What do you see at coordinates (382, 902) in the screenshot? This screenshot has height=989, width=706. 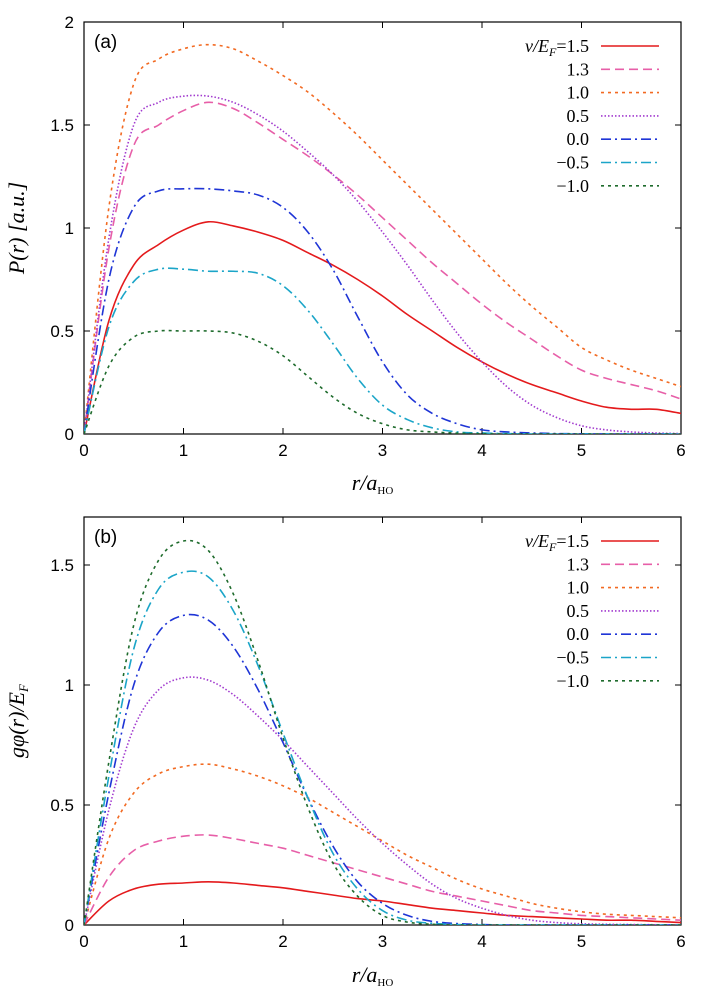 I see `series-line-1.5` at bounding box center [382, 902].